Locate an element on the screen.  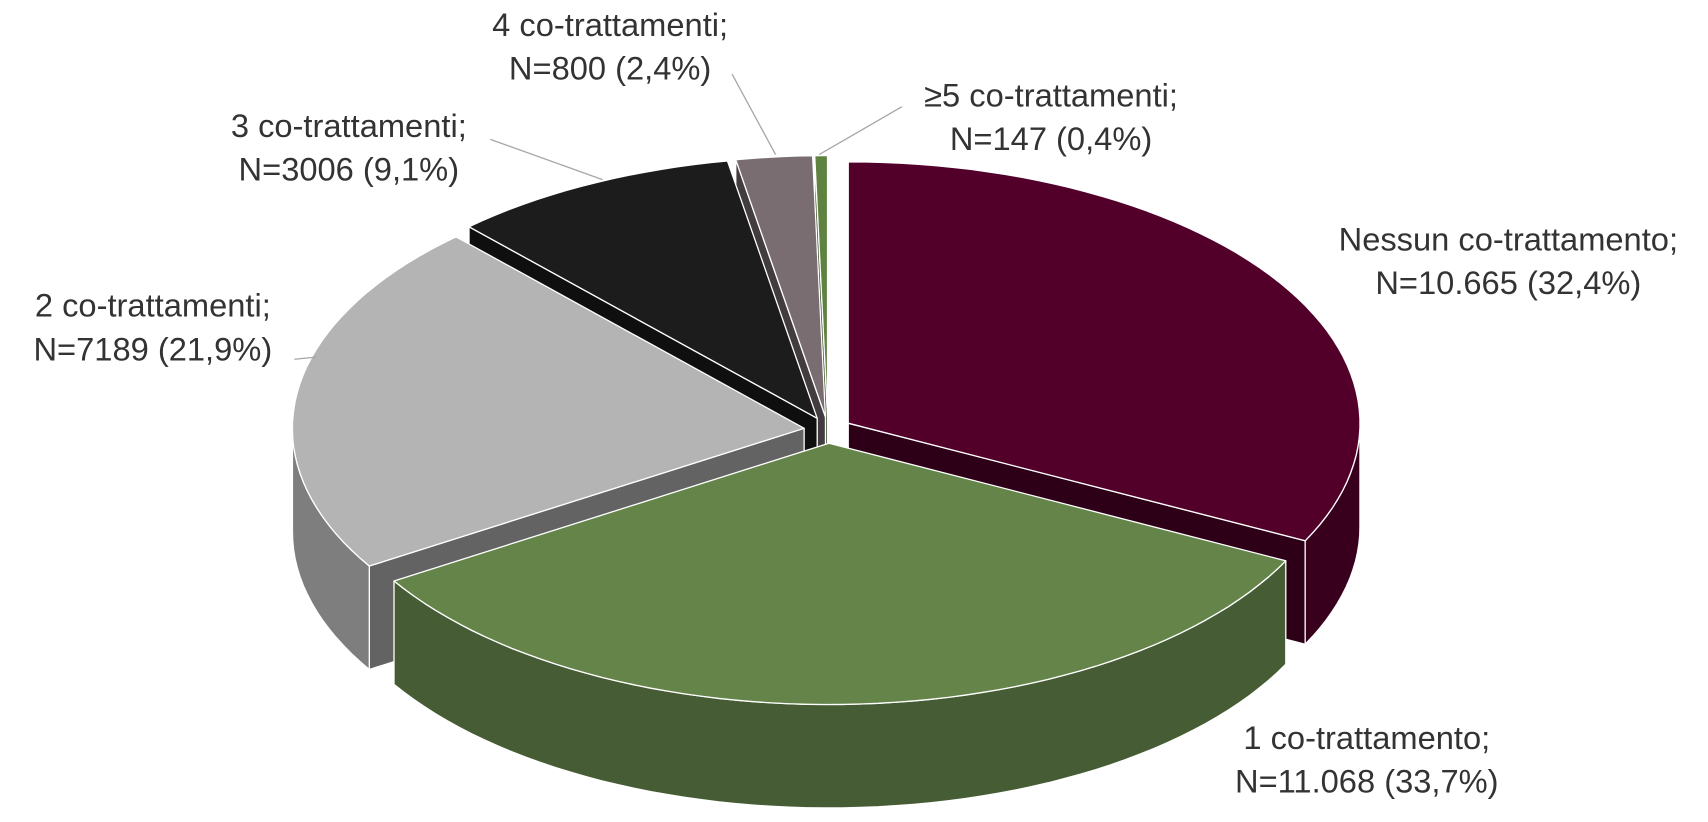
data-label-category: Nessun co-trattamento; is located at coordinates (1508, 238).